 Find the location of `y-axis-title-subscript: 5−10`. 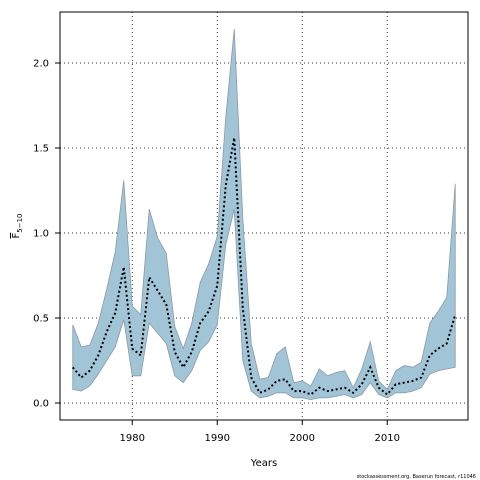

y-axis-title-subscript: 5−10 is located at coordinates (20, 223).